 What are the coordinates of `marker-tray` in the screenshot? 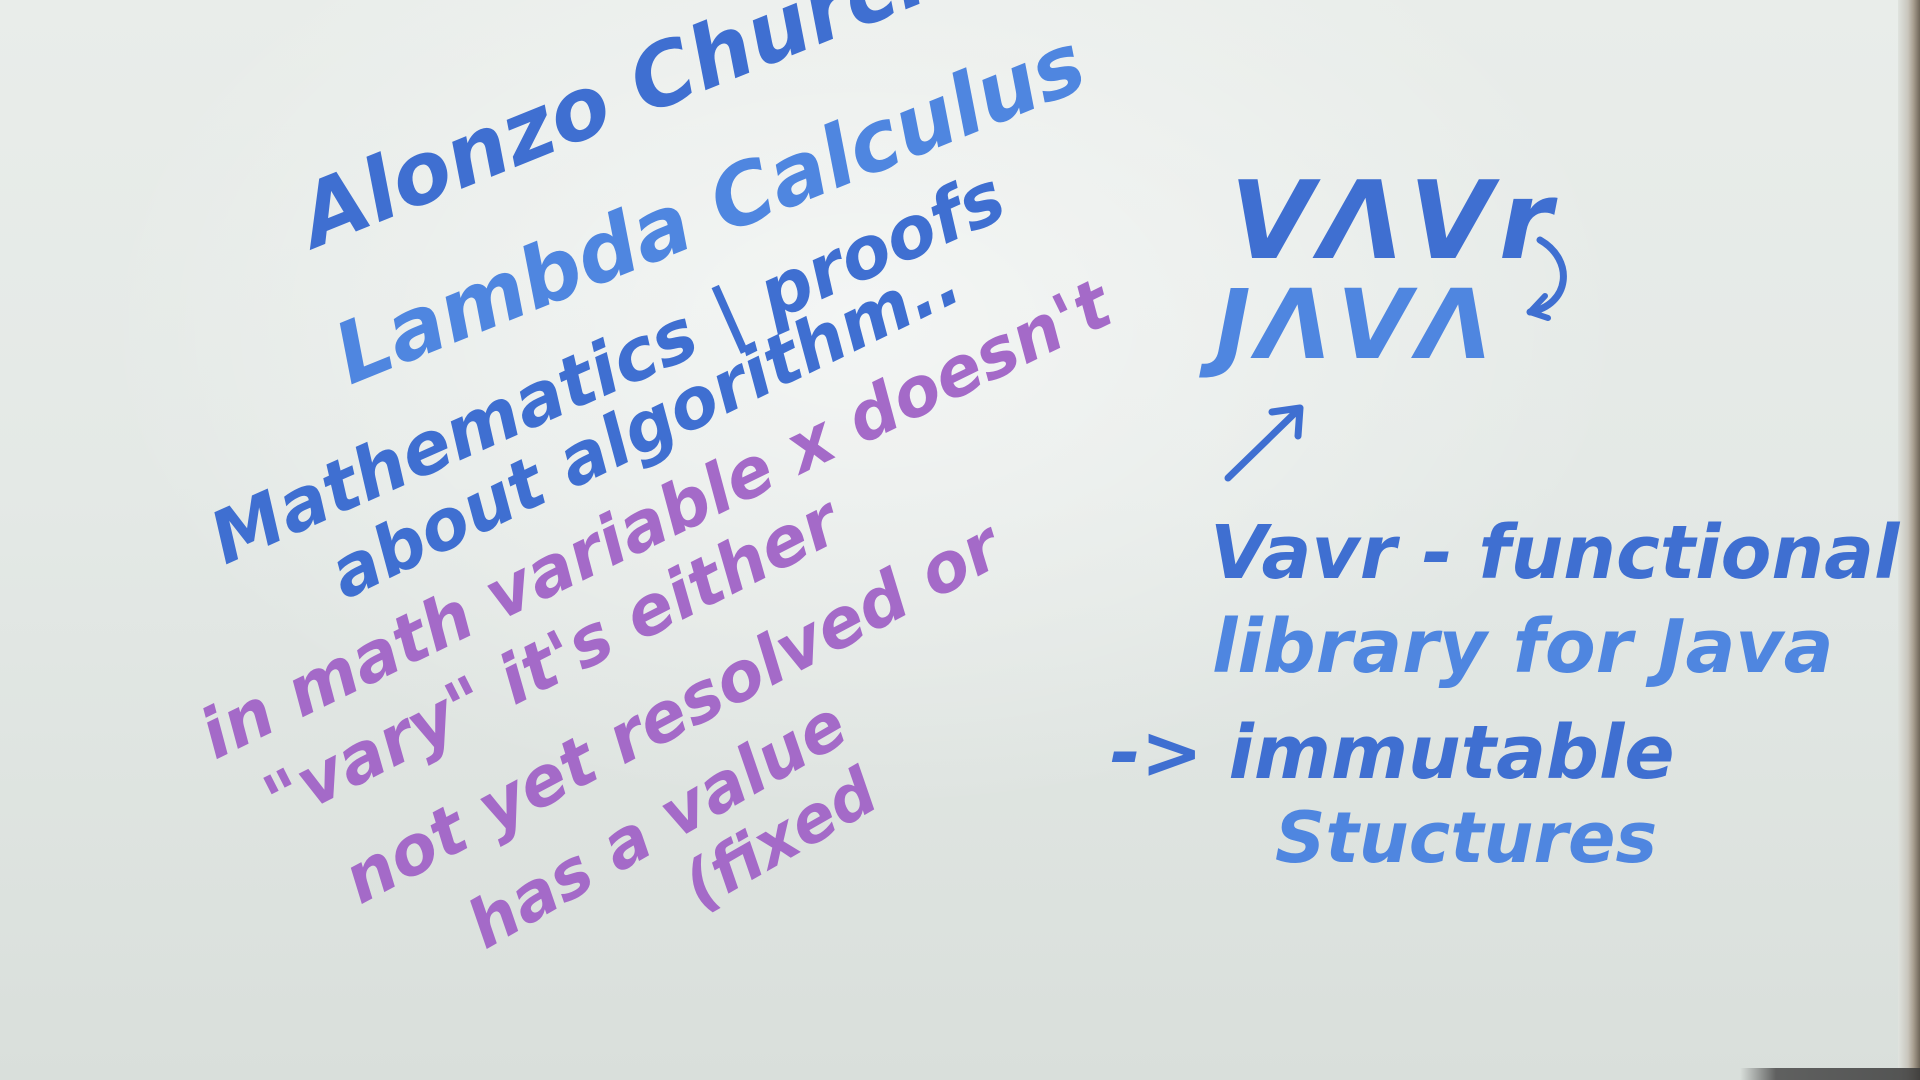 It's located at (1830, 1074).